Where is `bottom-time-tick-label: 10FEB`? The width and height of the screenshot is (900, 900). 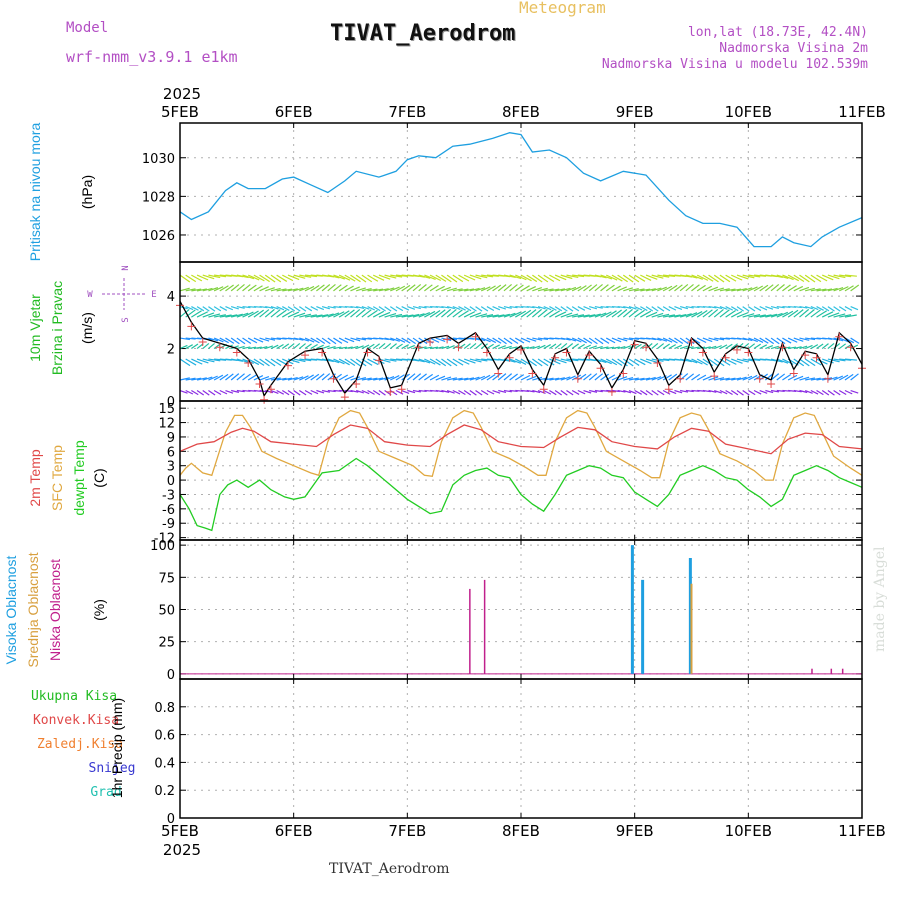 bottom-time-tick-label: 10FEB is located at coordinates (748, 831).